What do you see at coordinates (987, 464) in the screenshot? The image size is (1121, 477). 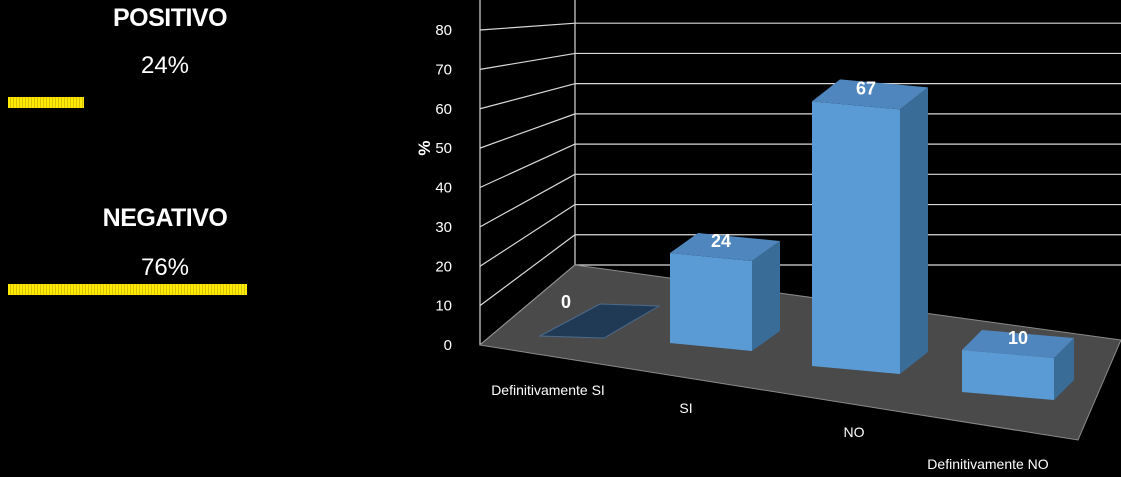 I see `x-tick-label: Definitivamente NO` at bounding box center [987, 464].